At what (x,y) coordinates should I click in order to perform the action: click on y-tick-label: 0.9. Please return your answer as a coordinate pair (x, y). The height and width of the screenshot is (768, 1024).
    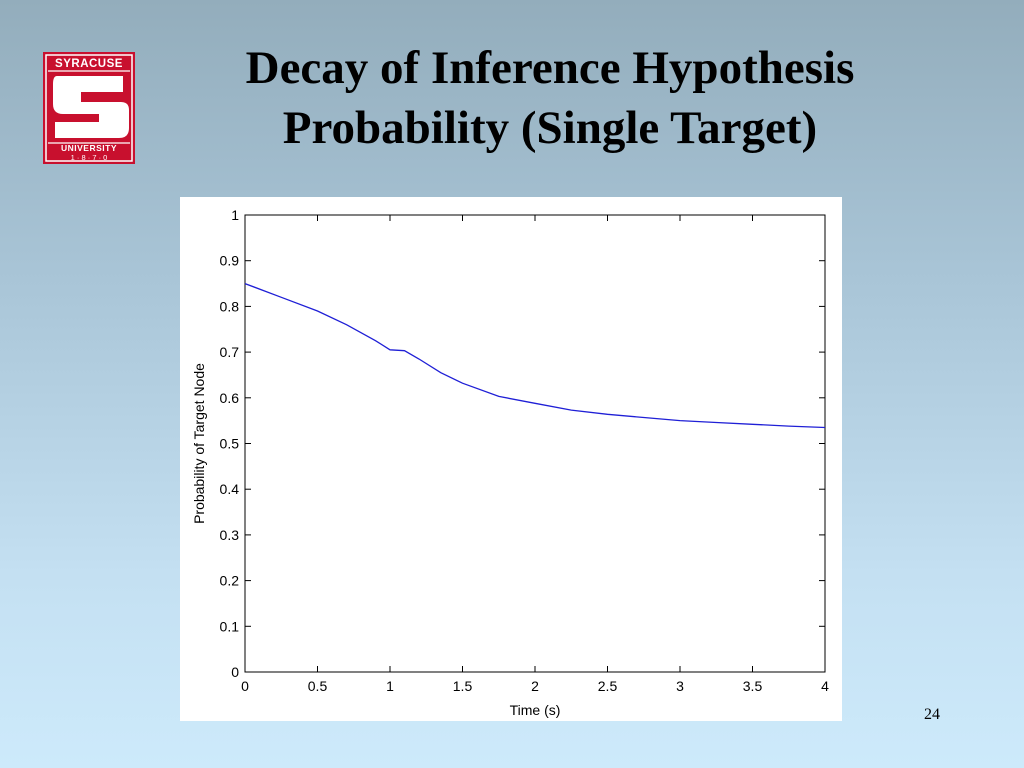
    Looking at the image, I should click on (230, 261).